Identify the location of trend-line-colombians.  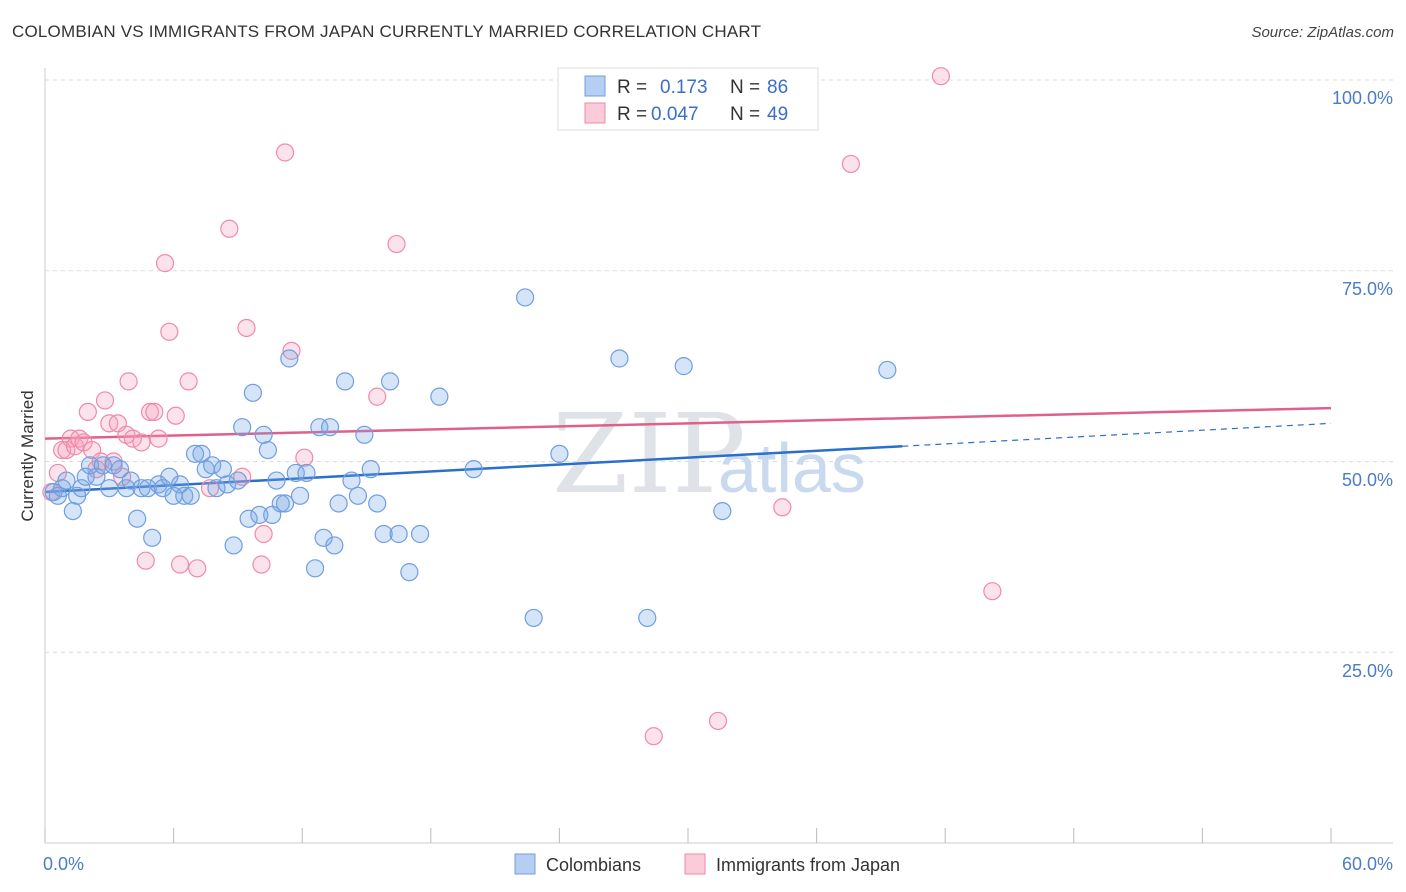
(473, 469).